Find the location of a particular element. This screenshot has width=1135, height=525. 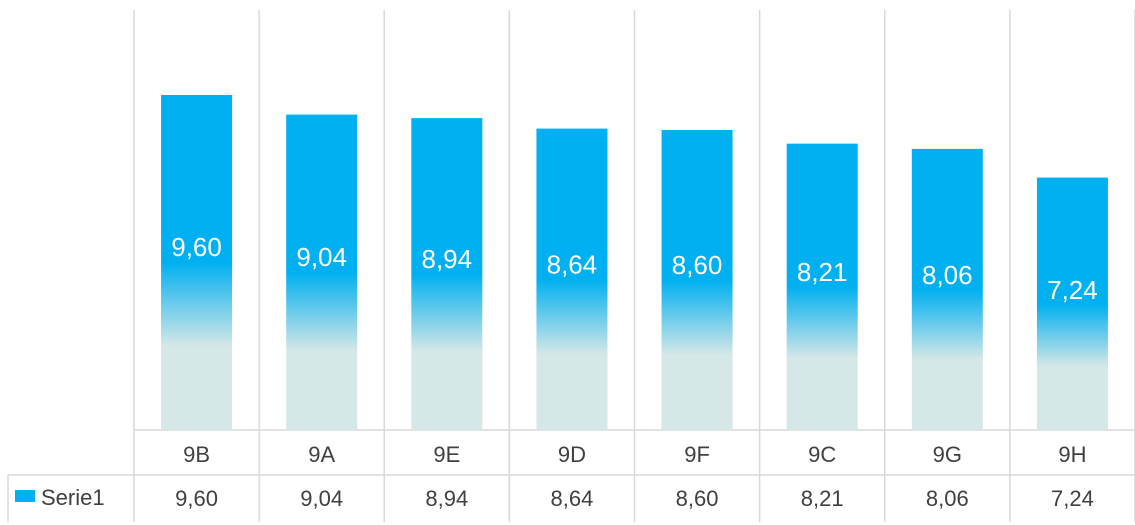

table-value: 8,64 is located at coordinates (572, 498).